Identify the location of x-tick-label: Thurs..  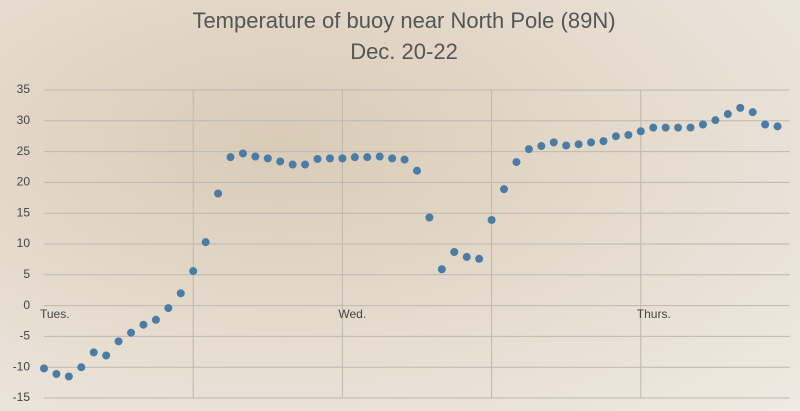
(654, 314).